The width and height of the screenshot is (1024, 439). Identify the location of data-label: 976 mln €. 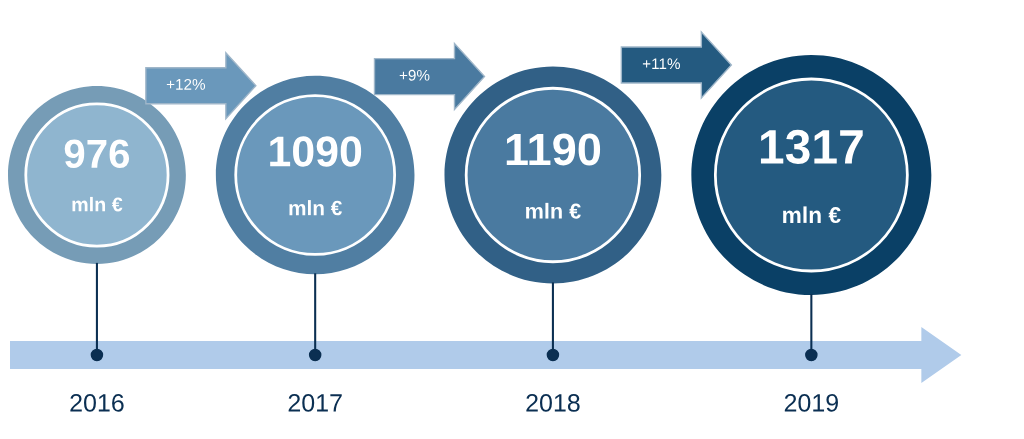
(97, 175).